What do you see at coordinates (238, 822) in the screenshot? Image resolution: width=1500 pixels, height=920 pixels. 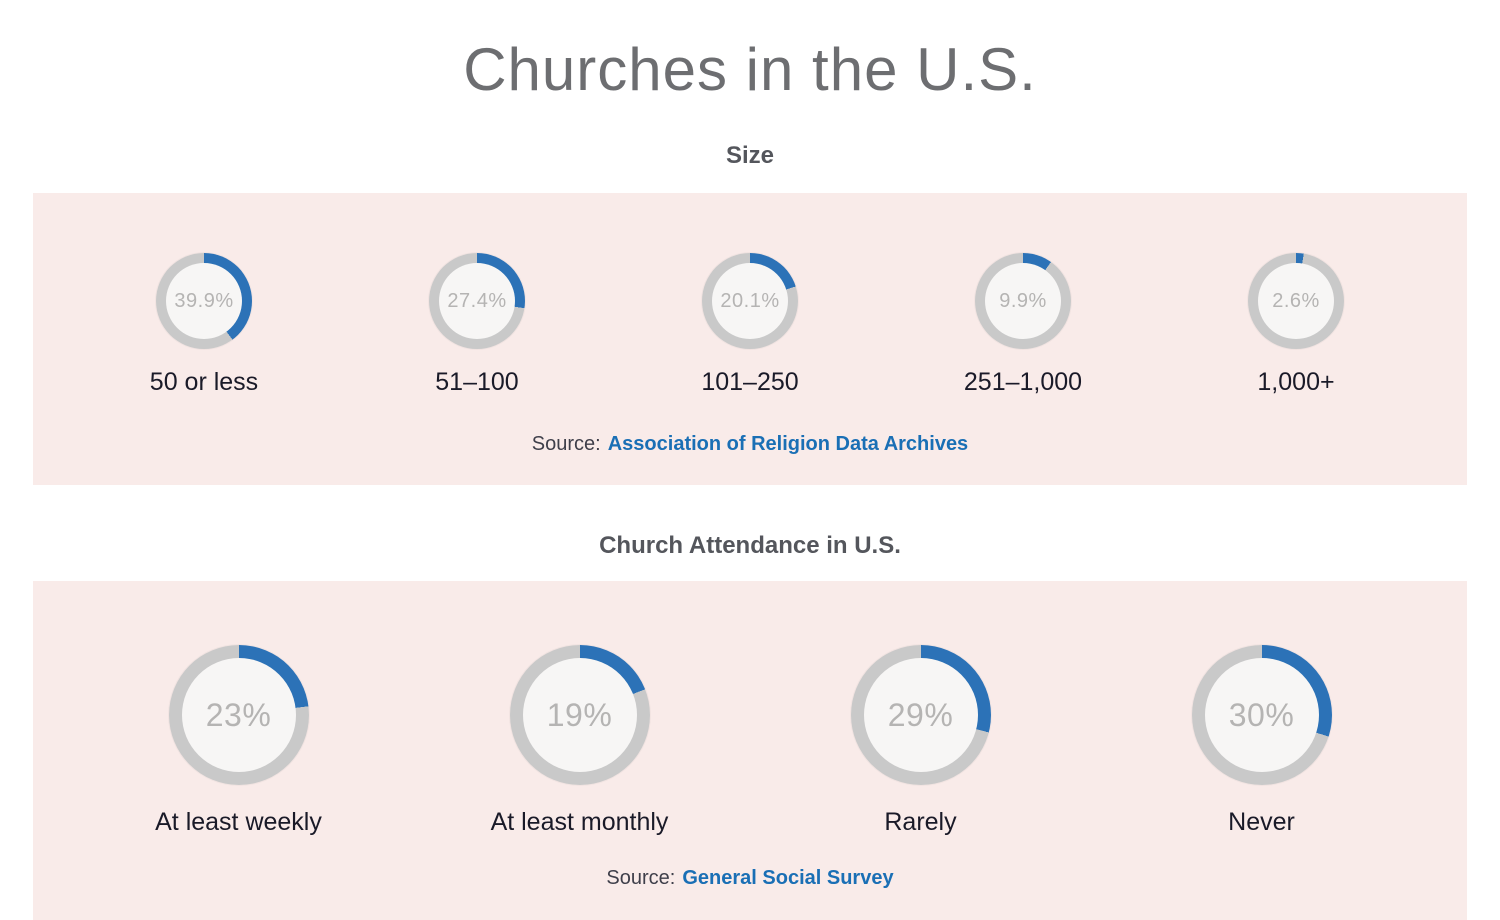 I see `donut-label: At least weekly` at bounding box center [238, 822].